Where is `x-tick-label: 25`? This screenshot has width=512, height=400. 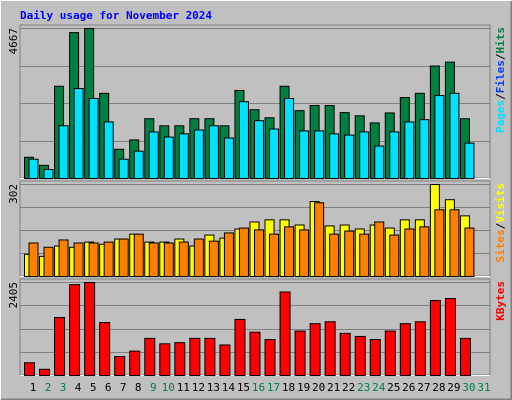 x-tick-label: 25 is located at coordinates (393, 387).